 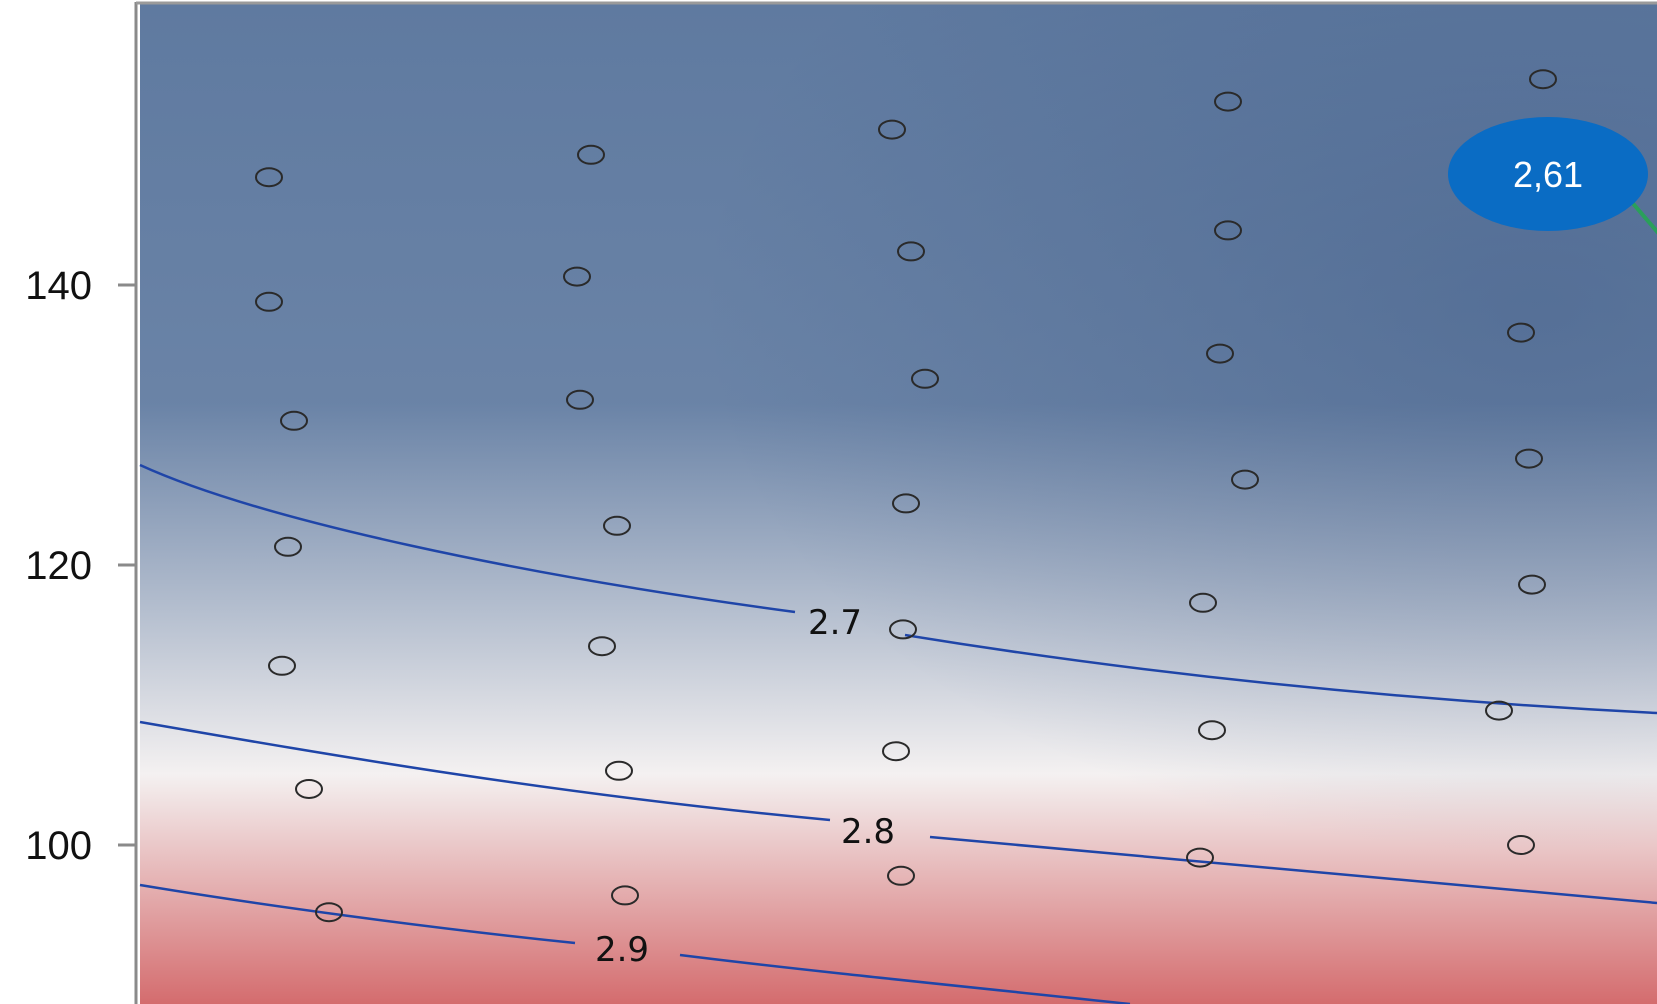 I want to click on value-callout: 2,61, so click(x=1552, y=176).